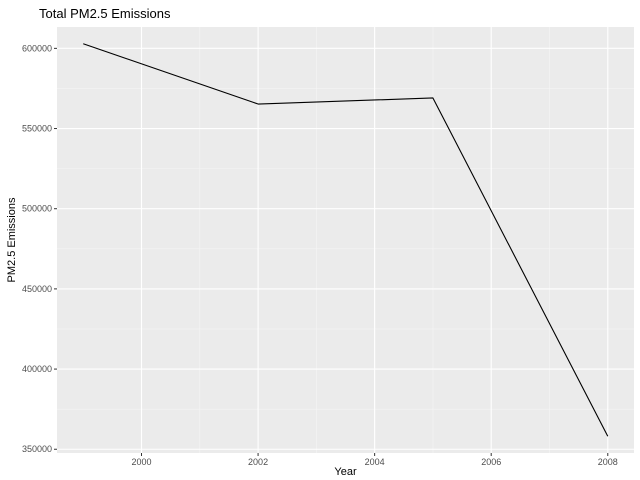 The width and height of the screenshot is (640, 480). Describe the element at coordinates (491, 462) in the screenshot. I see `x-tick-label: 2006` at that location.